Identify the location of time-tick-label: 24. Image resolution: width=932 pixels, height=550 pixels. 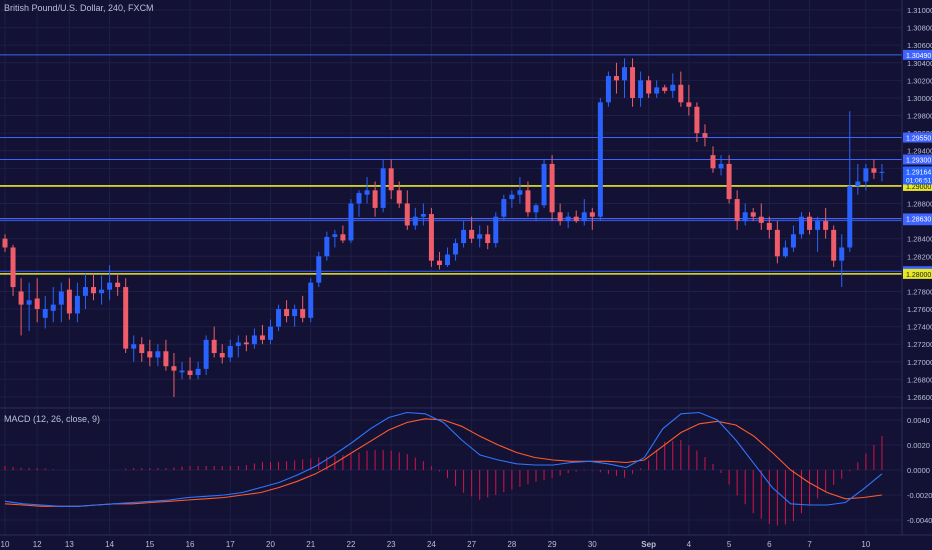
(431, 544).